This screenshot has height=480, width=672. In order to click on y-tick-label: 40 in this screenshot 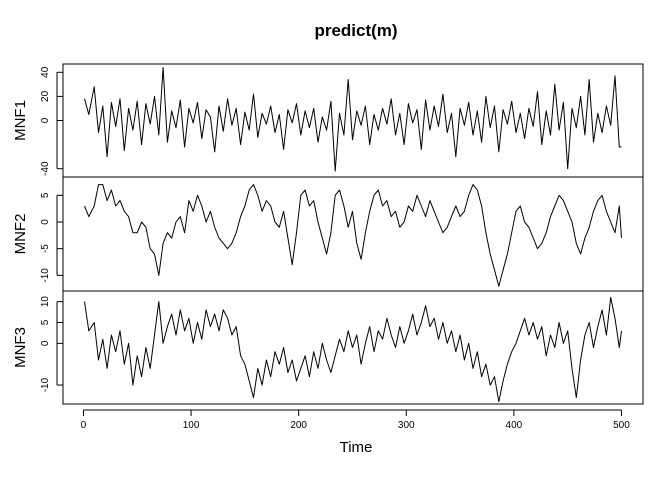, I will do `click(45, 72)`.